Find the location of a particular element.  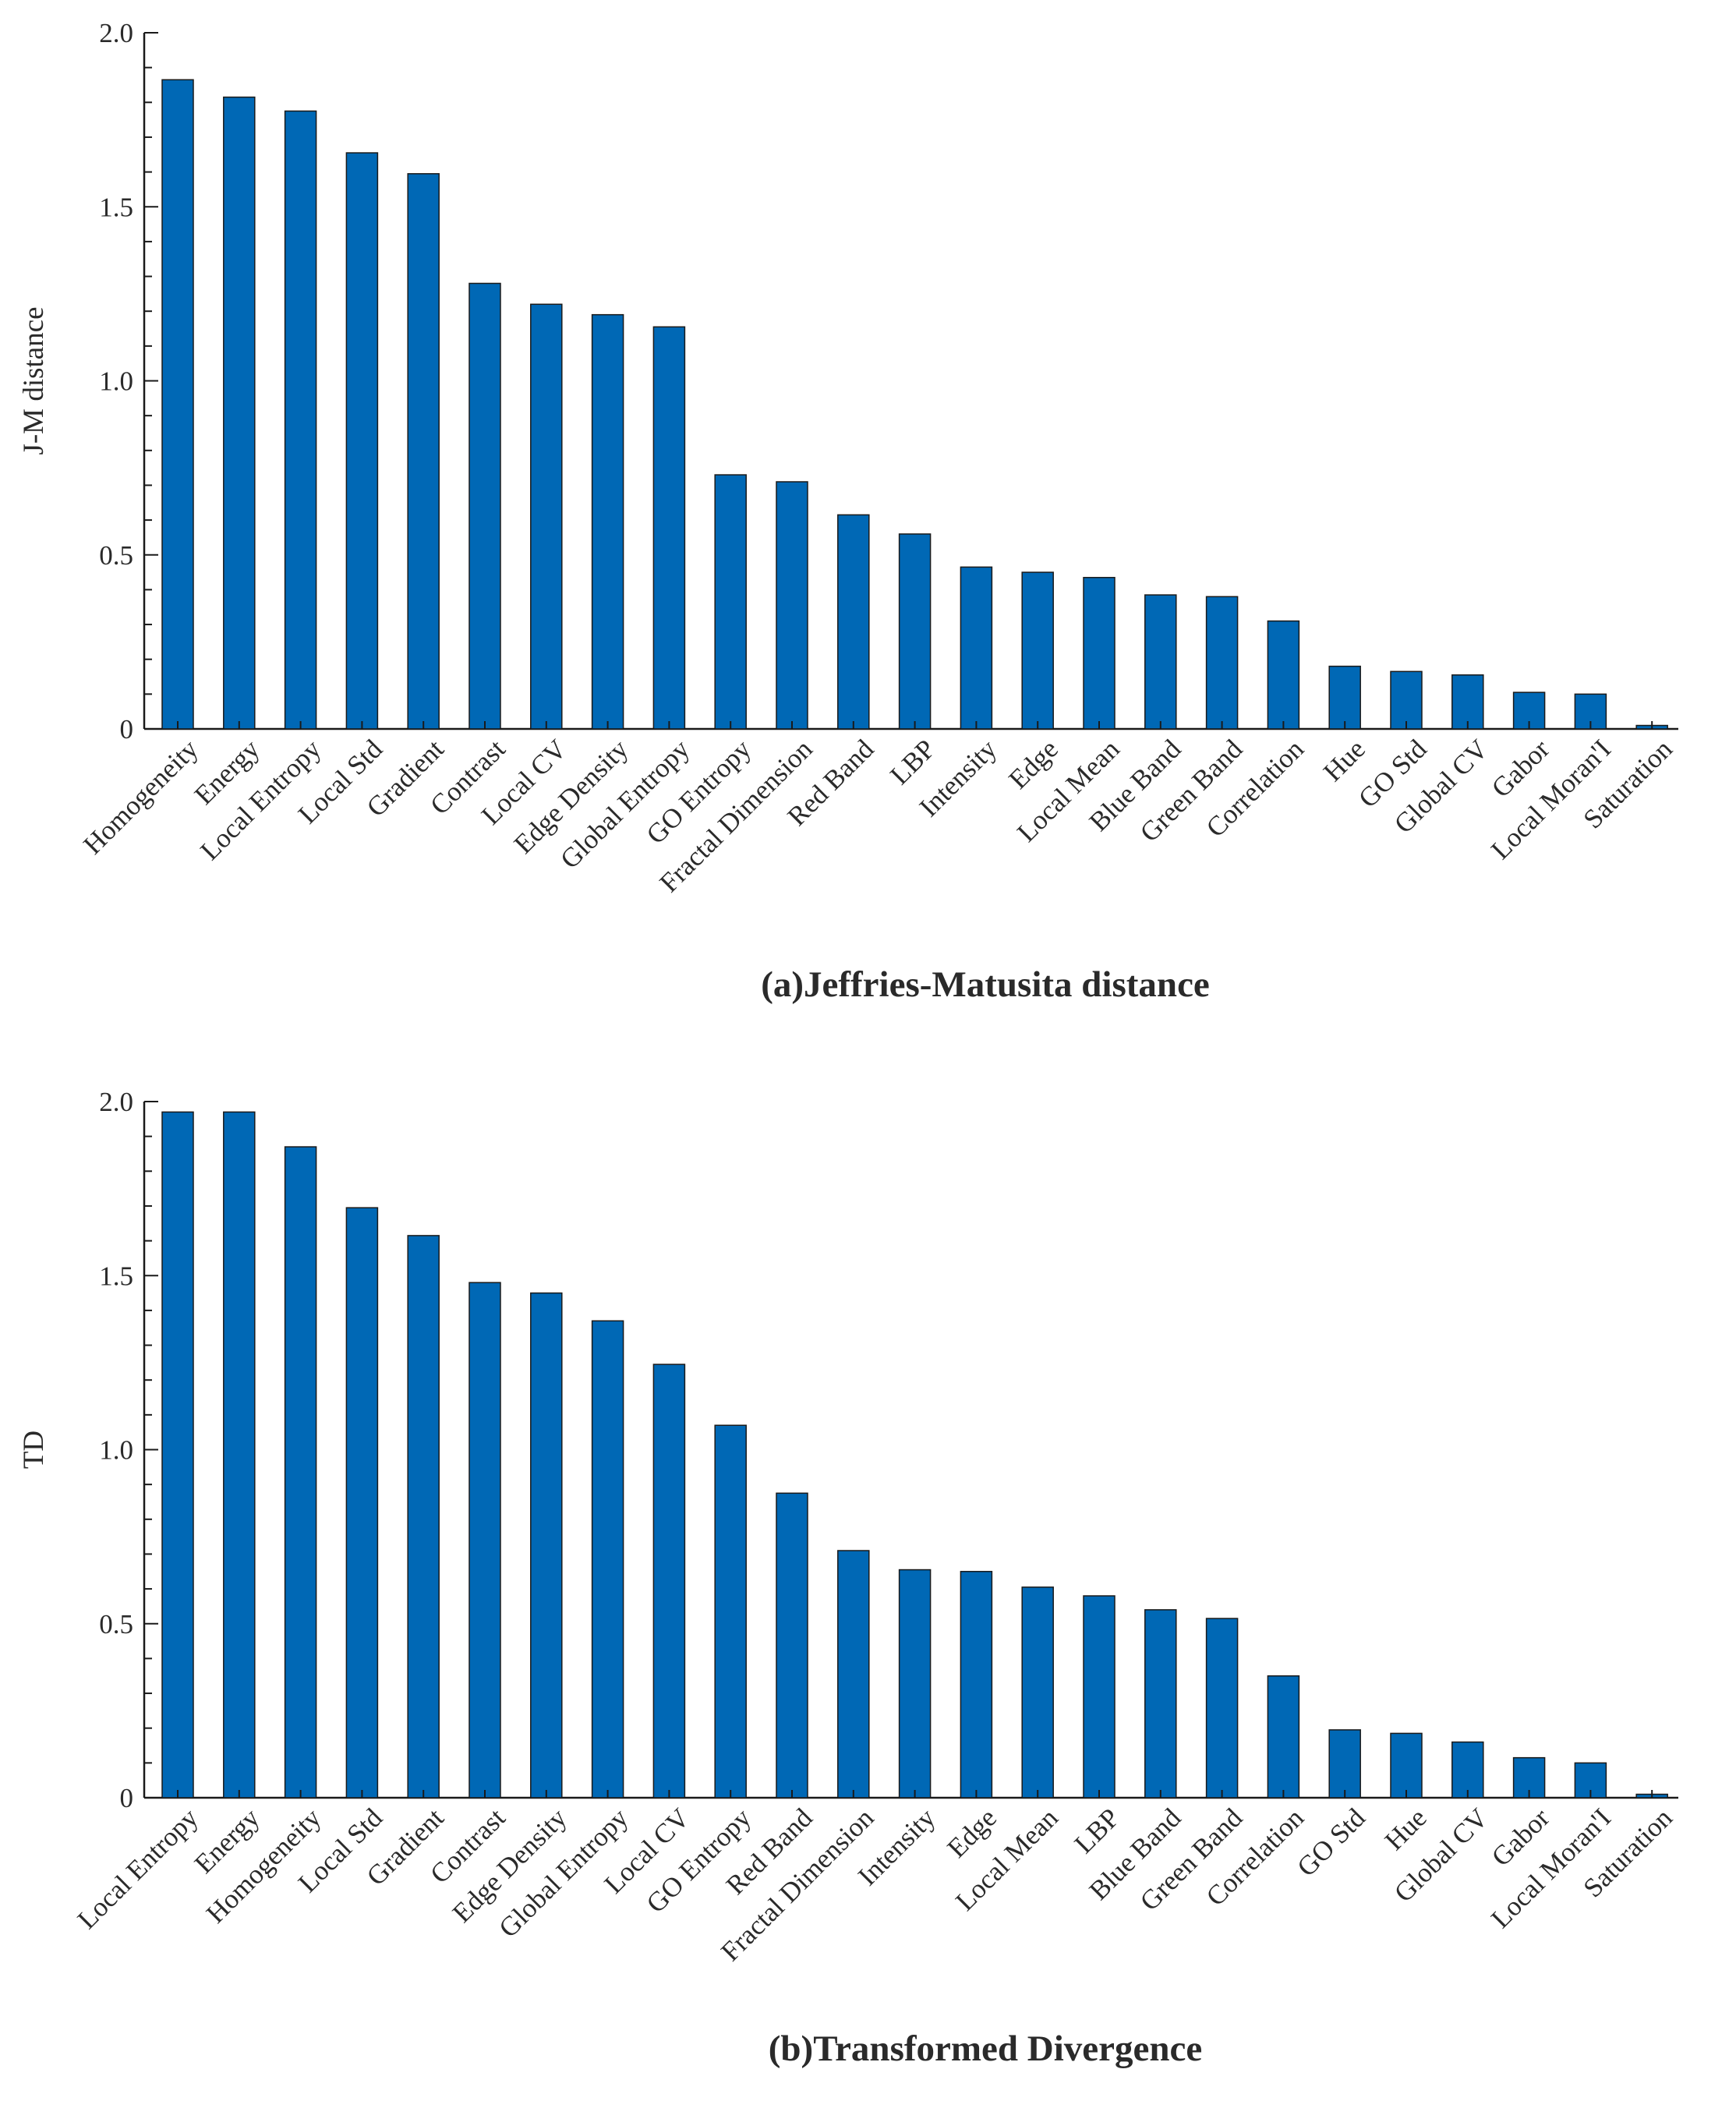

chart-title: (a)Jeffries-Matusita distance is located at coordinates (985, 985).